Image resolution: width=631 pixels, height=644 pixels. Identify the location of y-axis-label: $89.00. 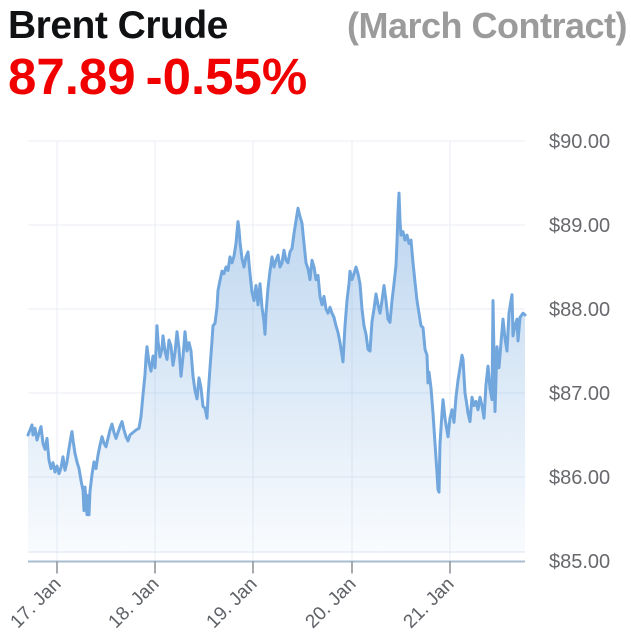
(579, 226).